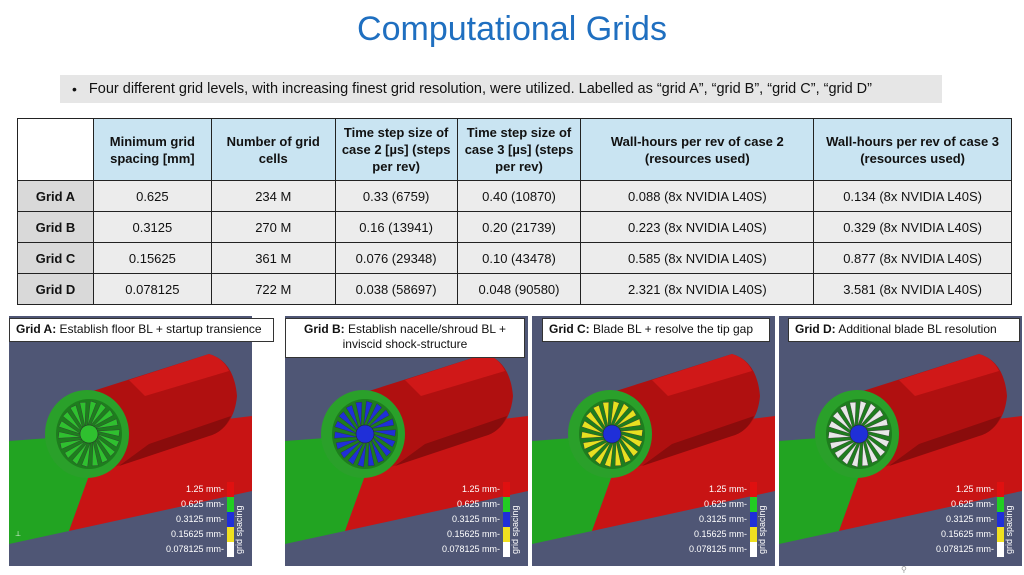  Describe the element at coordinates (36, 329) in the screenshot. I see `caption-label: Grid A:` at that location.